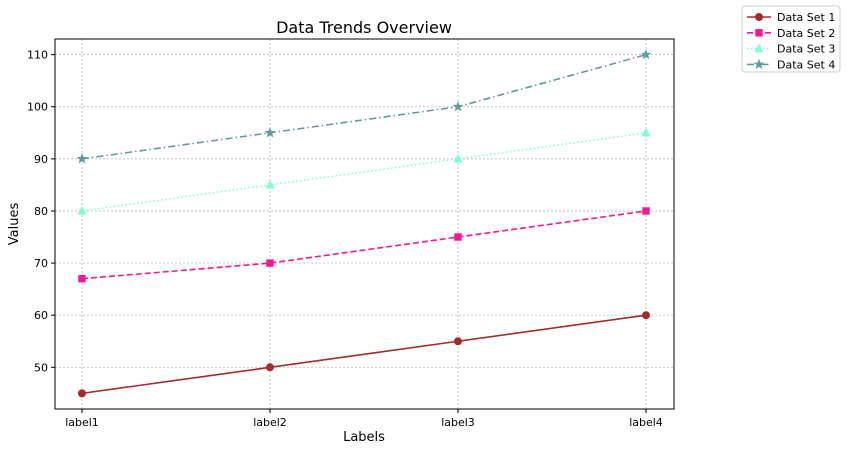 The image size is (848, 452). What do you see at coordinates (806, 49) in the screenshot?
I see `legend-label: Data Set 3` at bounding box center [806, 49].